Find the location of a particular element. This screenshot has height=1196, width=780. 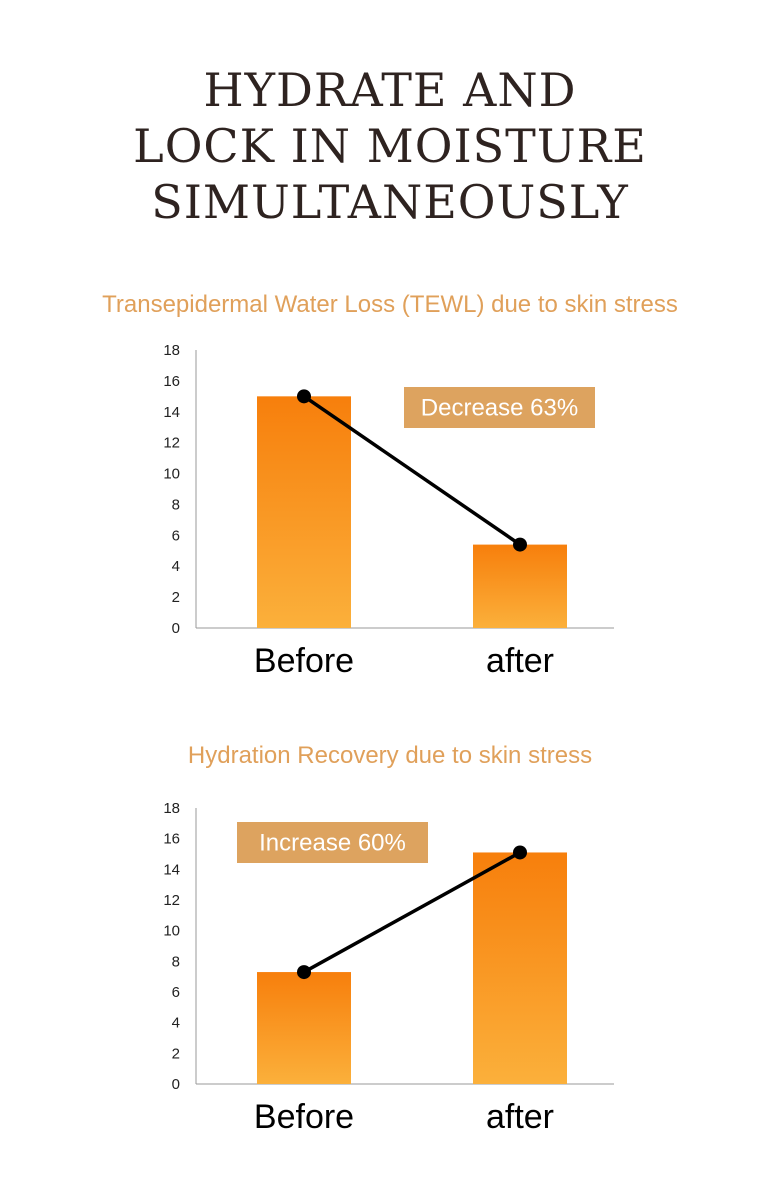

annotation-badge: Decrease 63% is located at coordinates (499, 407).